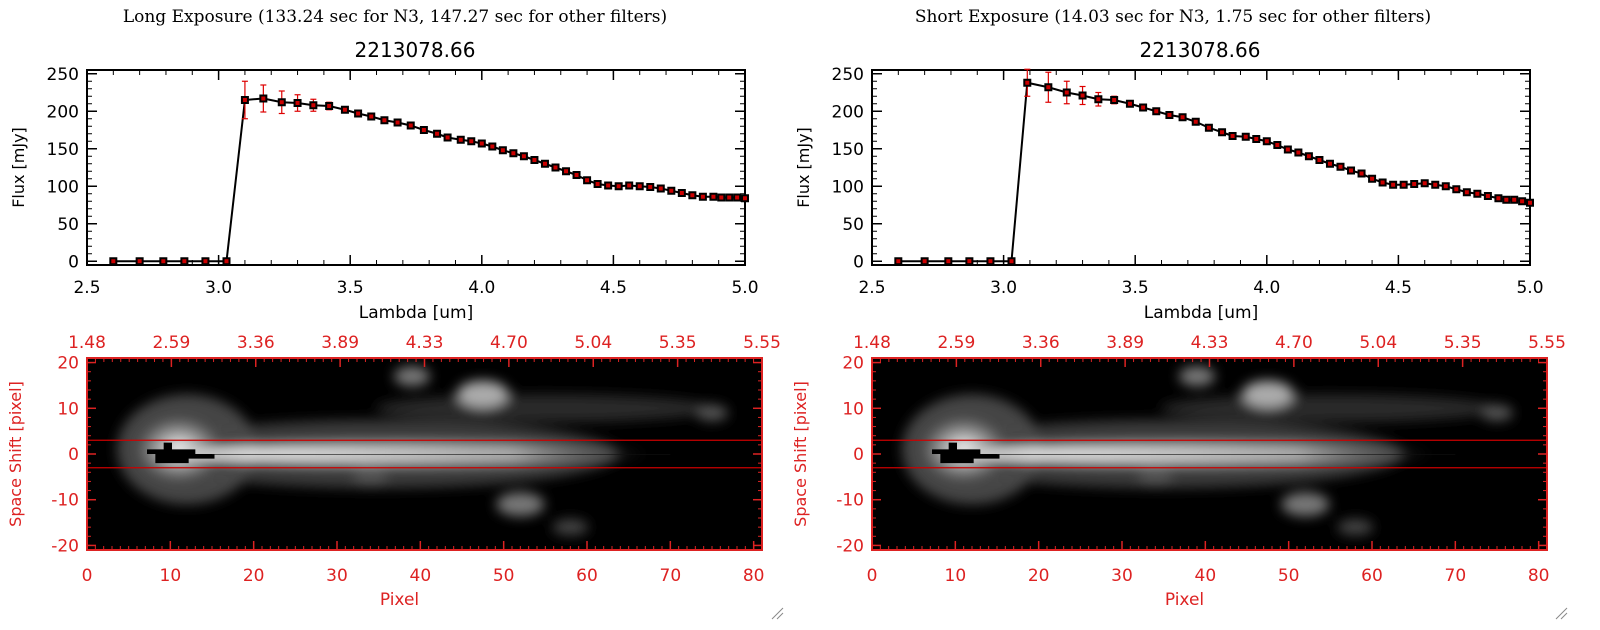 This screenshot has height=630, width=1600. Describe the element at coordinates (1206, 576) in the screenshot. I see `x-tick-label: 40` at that location.